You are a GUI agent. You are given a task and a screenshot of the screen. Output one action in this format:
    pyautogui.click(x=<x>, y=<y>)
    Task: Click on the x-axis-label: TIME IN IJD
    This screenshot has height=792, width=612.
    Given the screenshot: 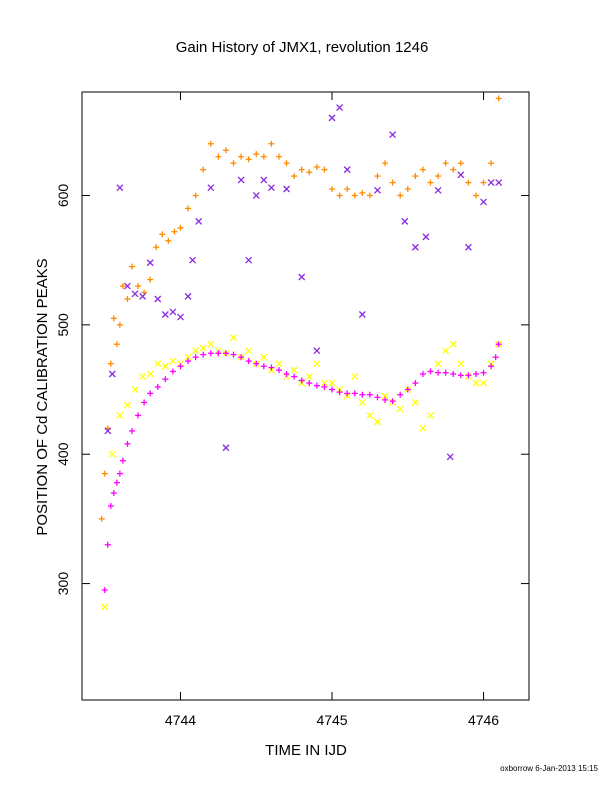 What is the action you would take?
    pyautogui.click(x=306, y=750)
    